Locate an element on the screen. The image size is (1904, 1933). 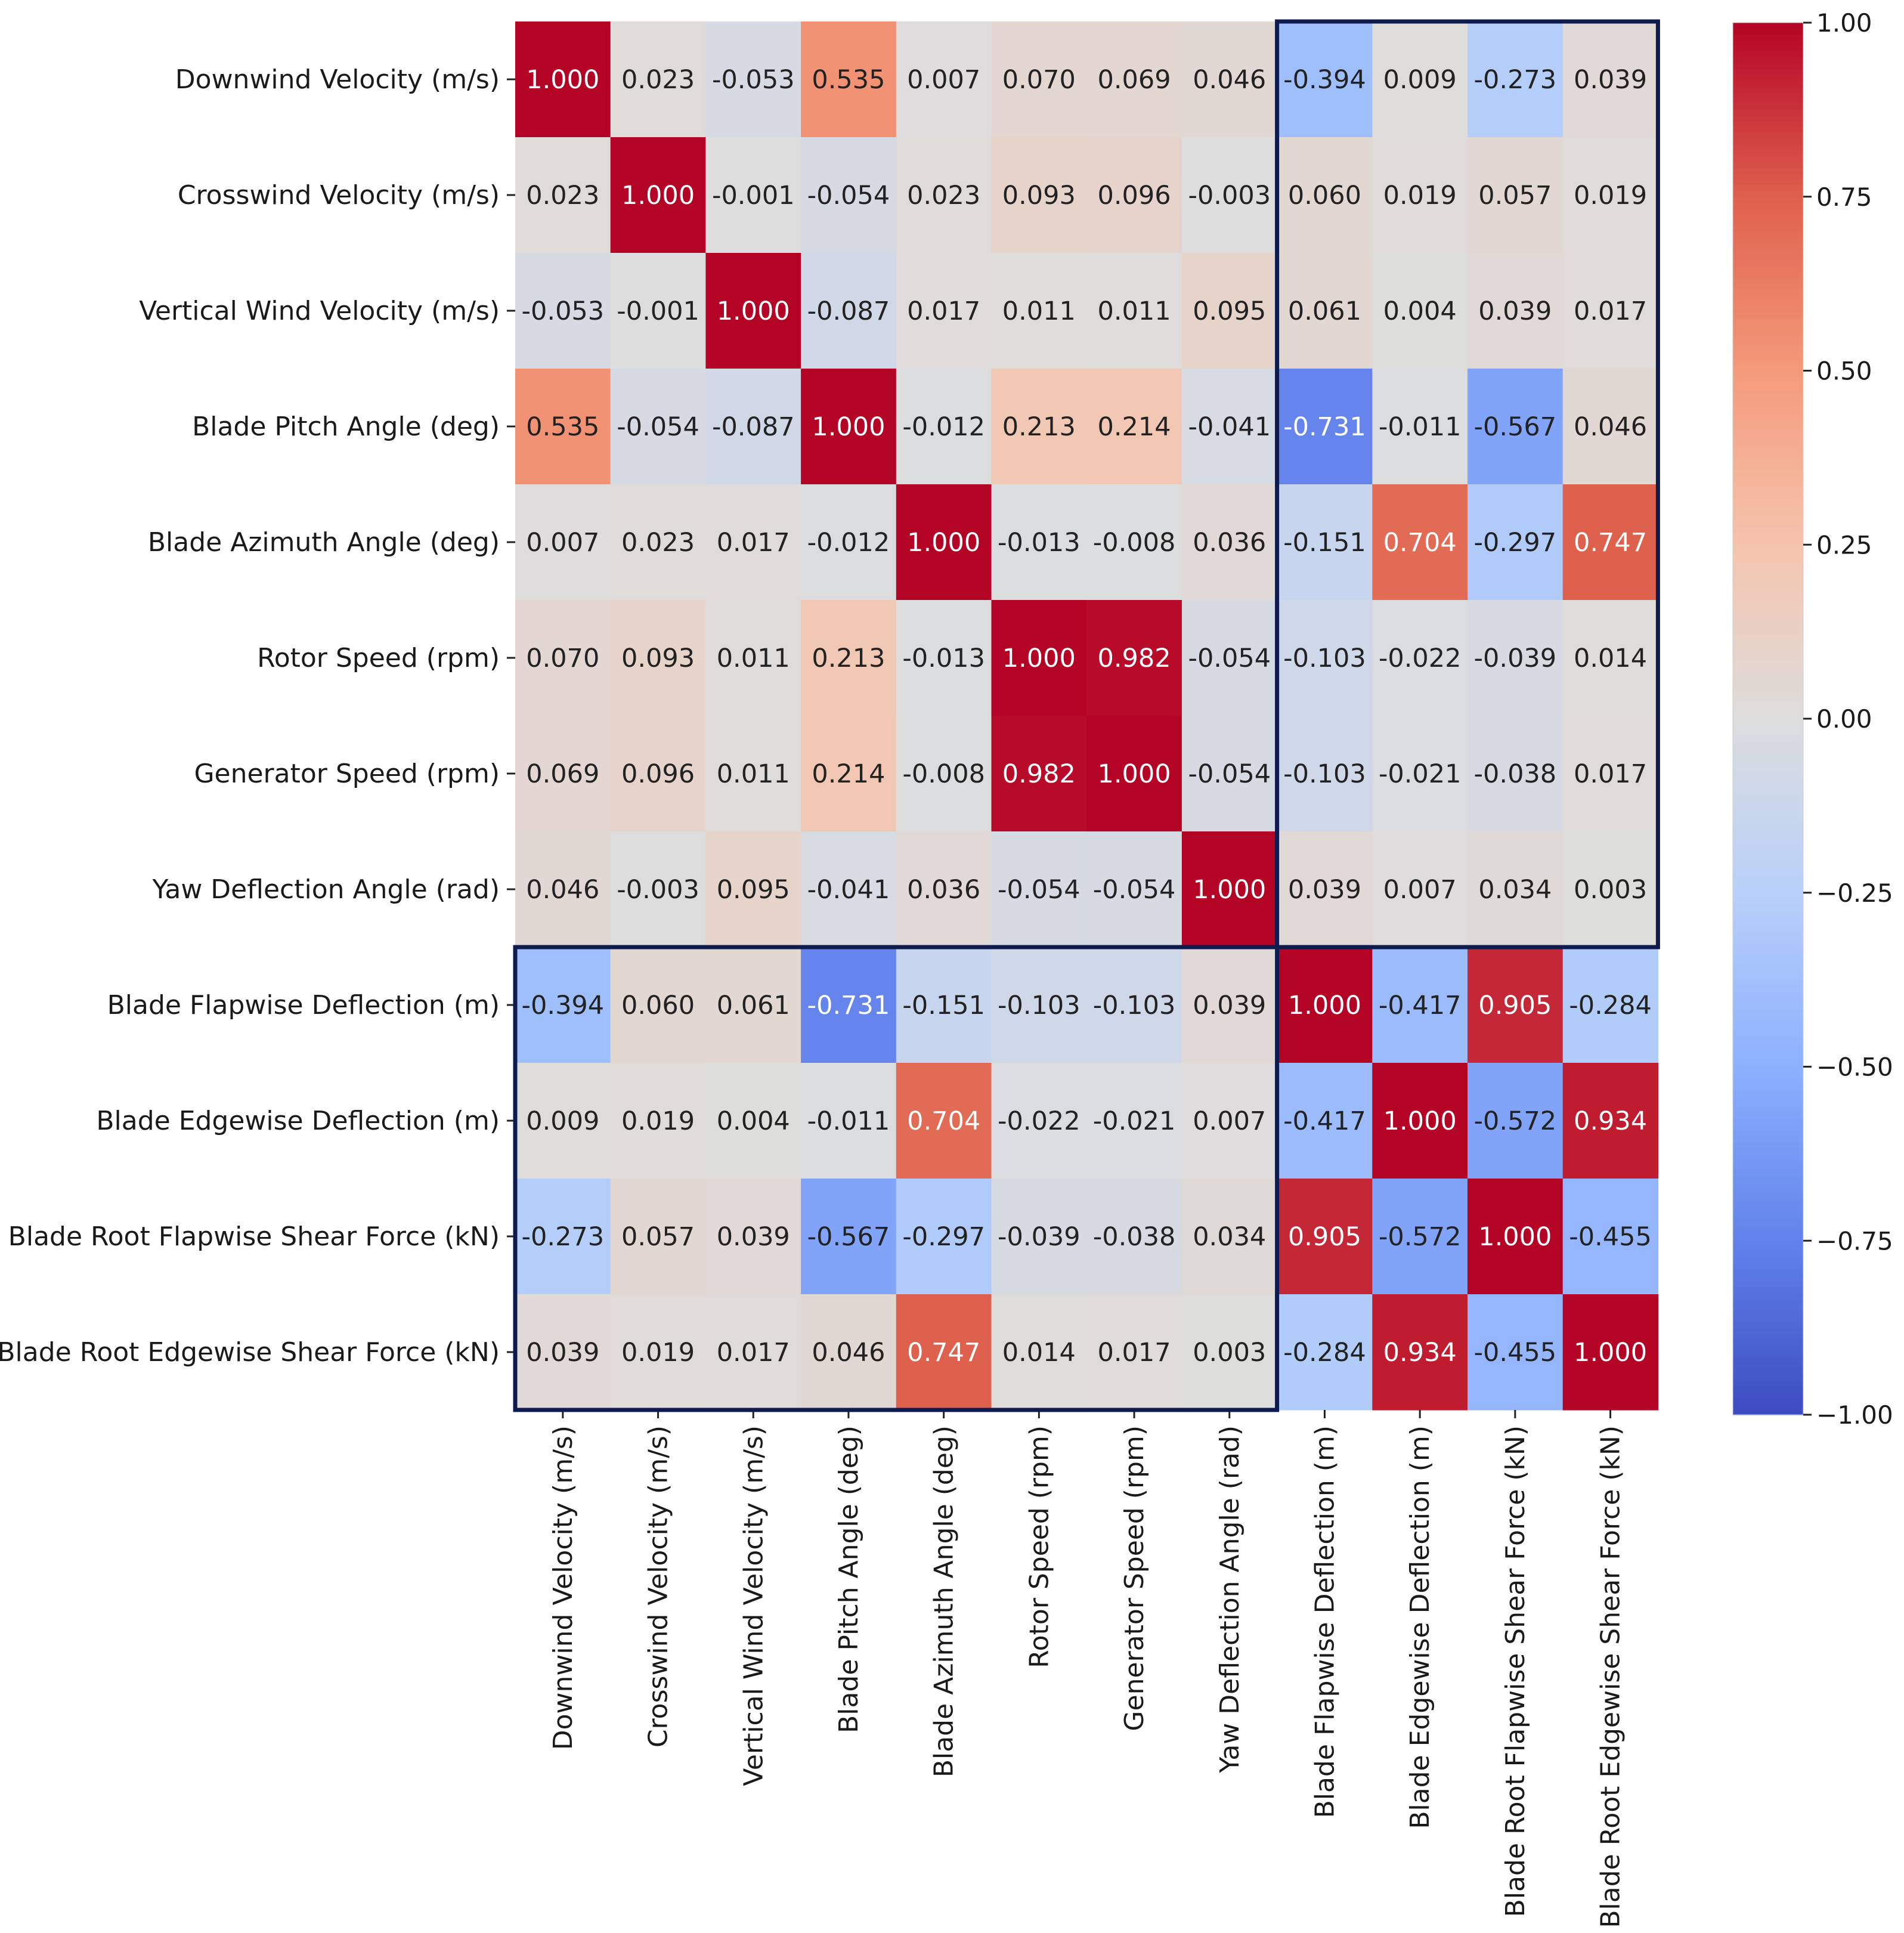
cell-value-label: -0.394 is located at coordinates (563, 1006).